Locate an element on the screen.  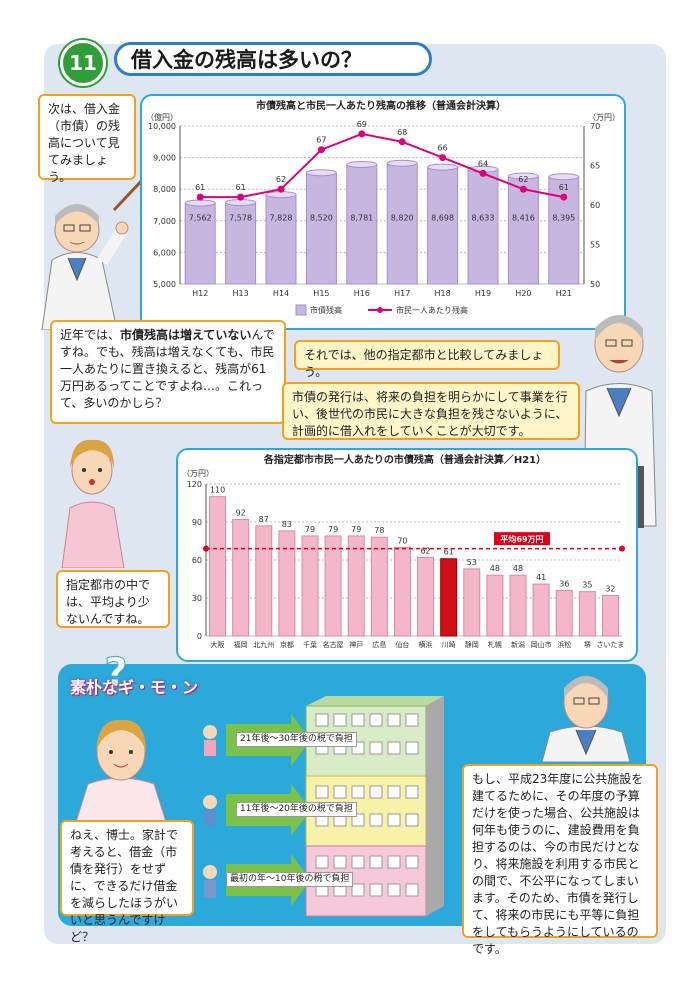
chart1-y2tick: 70 is located at coordinates (595, 126).